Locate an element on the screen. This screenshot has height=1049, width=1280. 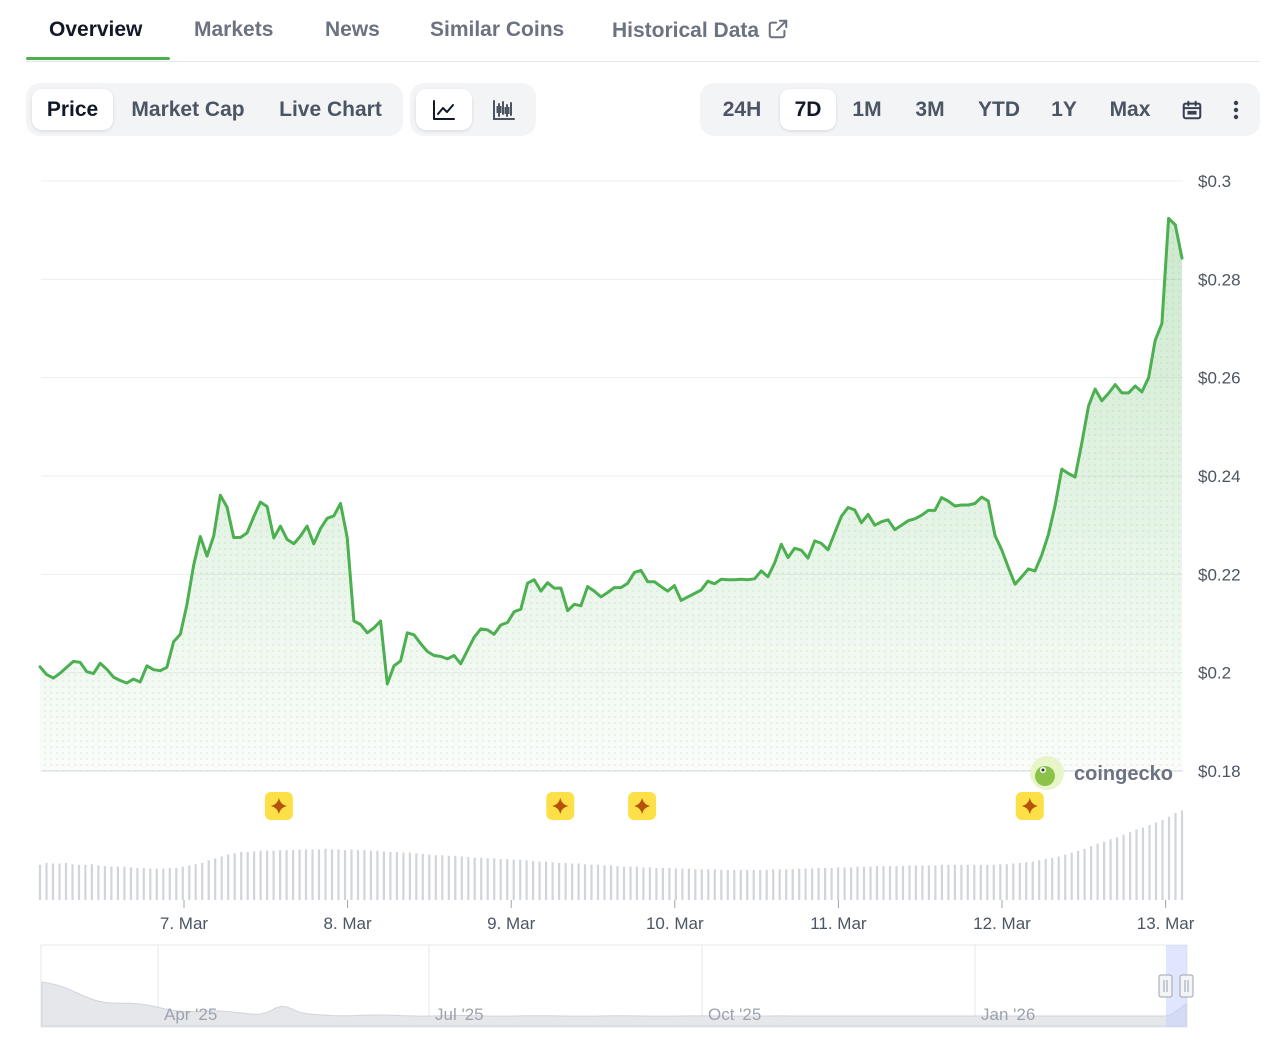
navigator-selection is located at coordinates (1176, 986).